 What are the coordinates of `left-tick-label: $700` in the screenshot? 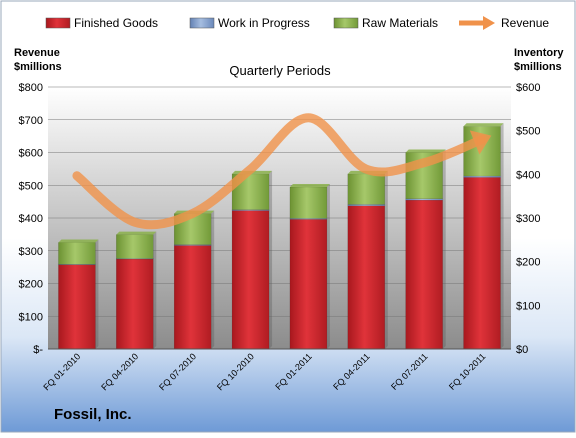 It's located at (31, 121).